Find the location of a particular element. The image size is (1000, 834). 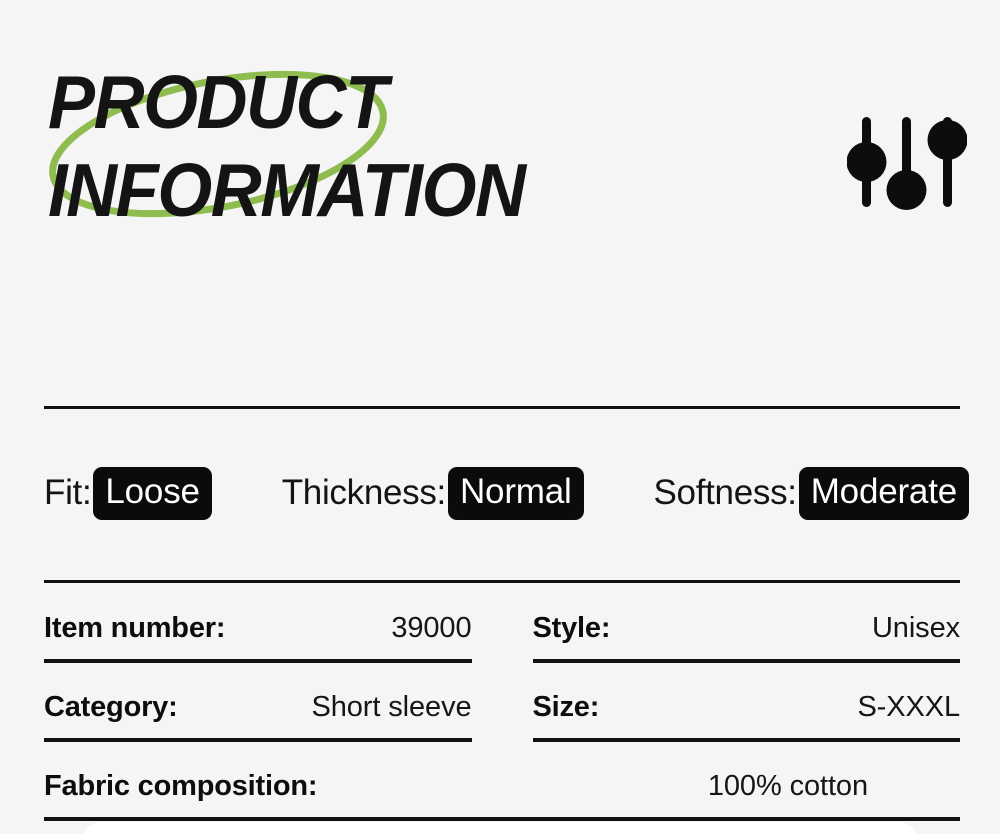

attribute-fit: Fit: Loose is located at coordinates (128, 493).